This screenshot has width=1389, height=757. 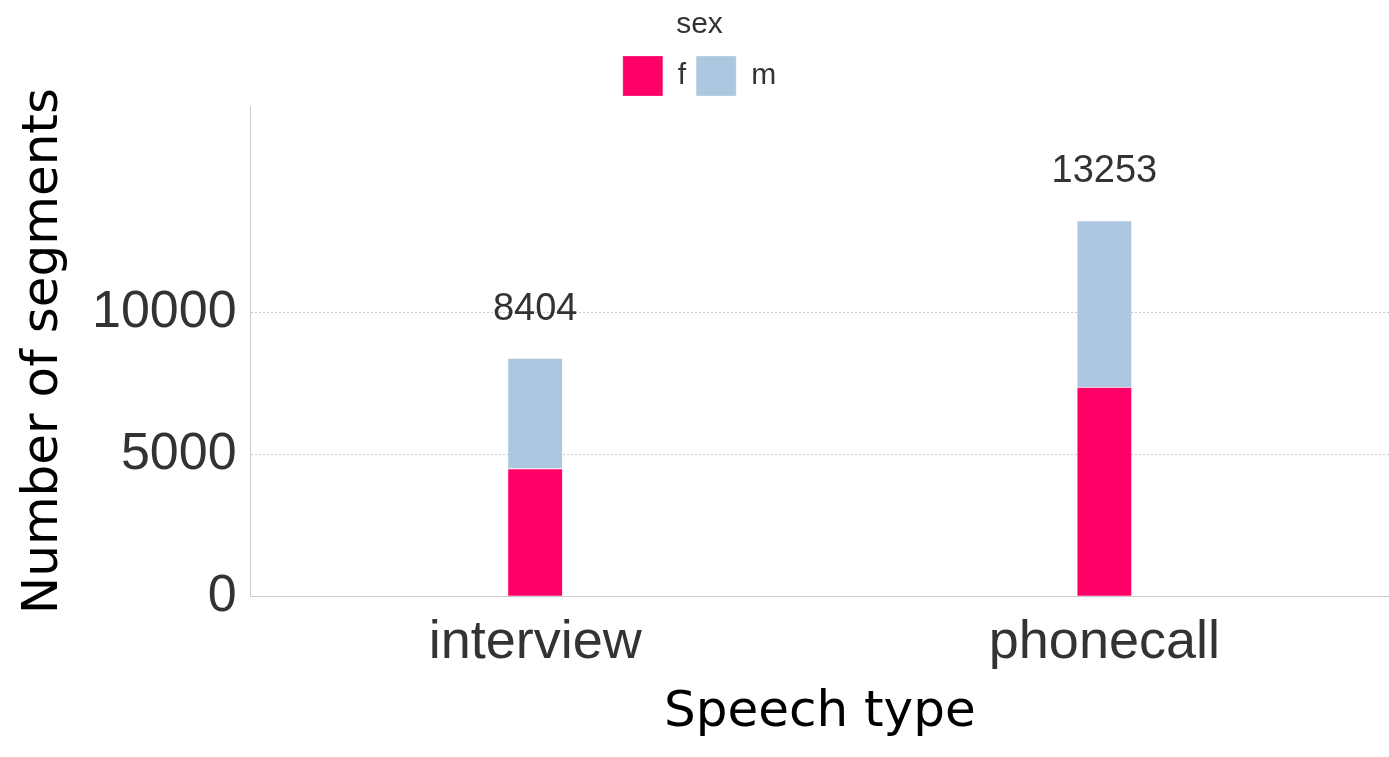 What do you see at coordinates (164, 309) in the screenshot?
I see `y-tick-label: 10000` at bounding box center [164, 309].